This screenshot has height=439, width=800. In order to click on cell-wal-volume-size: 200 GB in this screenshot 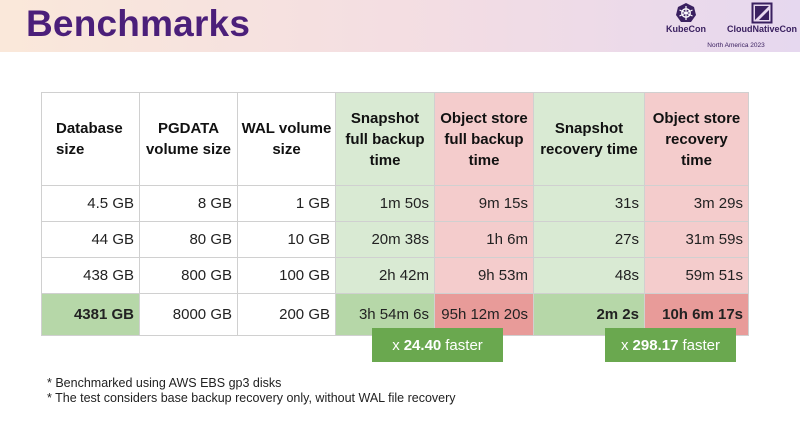, I will do `click(286, 314)`.